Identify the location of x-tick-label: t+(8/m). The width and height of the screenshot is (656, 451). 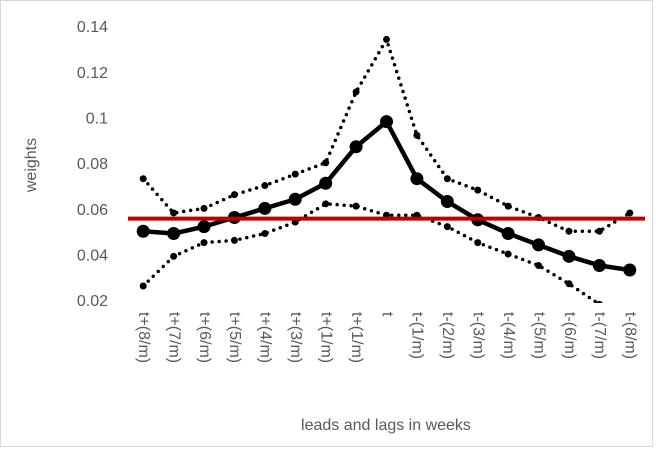
(143, 337).